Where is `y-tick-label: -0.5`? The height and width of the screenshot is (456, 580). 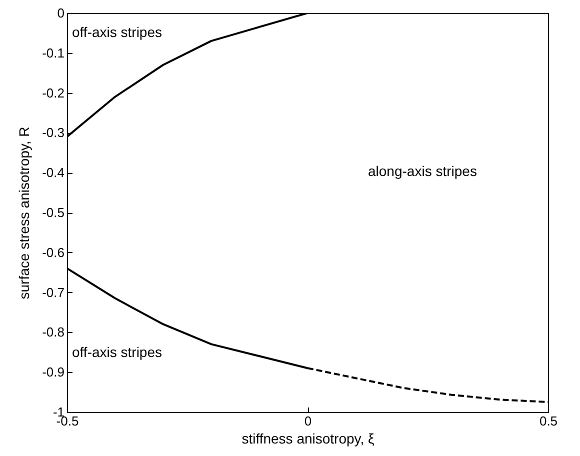
y-tick-label: -0.5 is located at coordinates (53, 212).